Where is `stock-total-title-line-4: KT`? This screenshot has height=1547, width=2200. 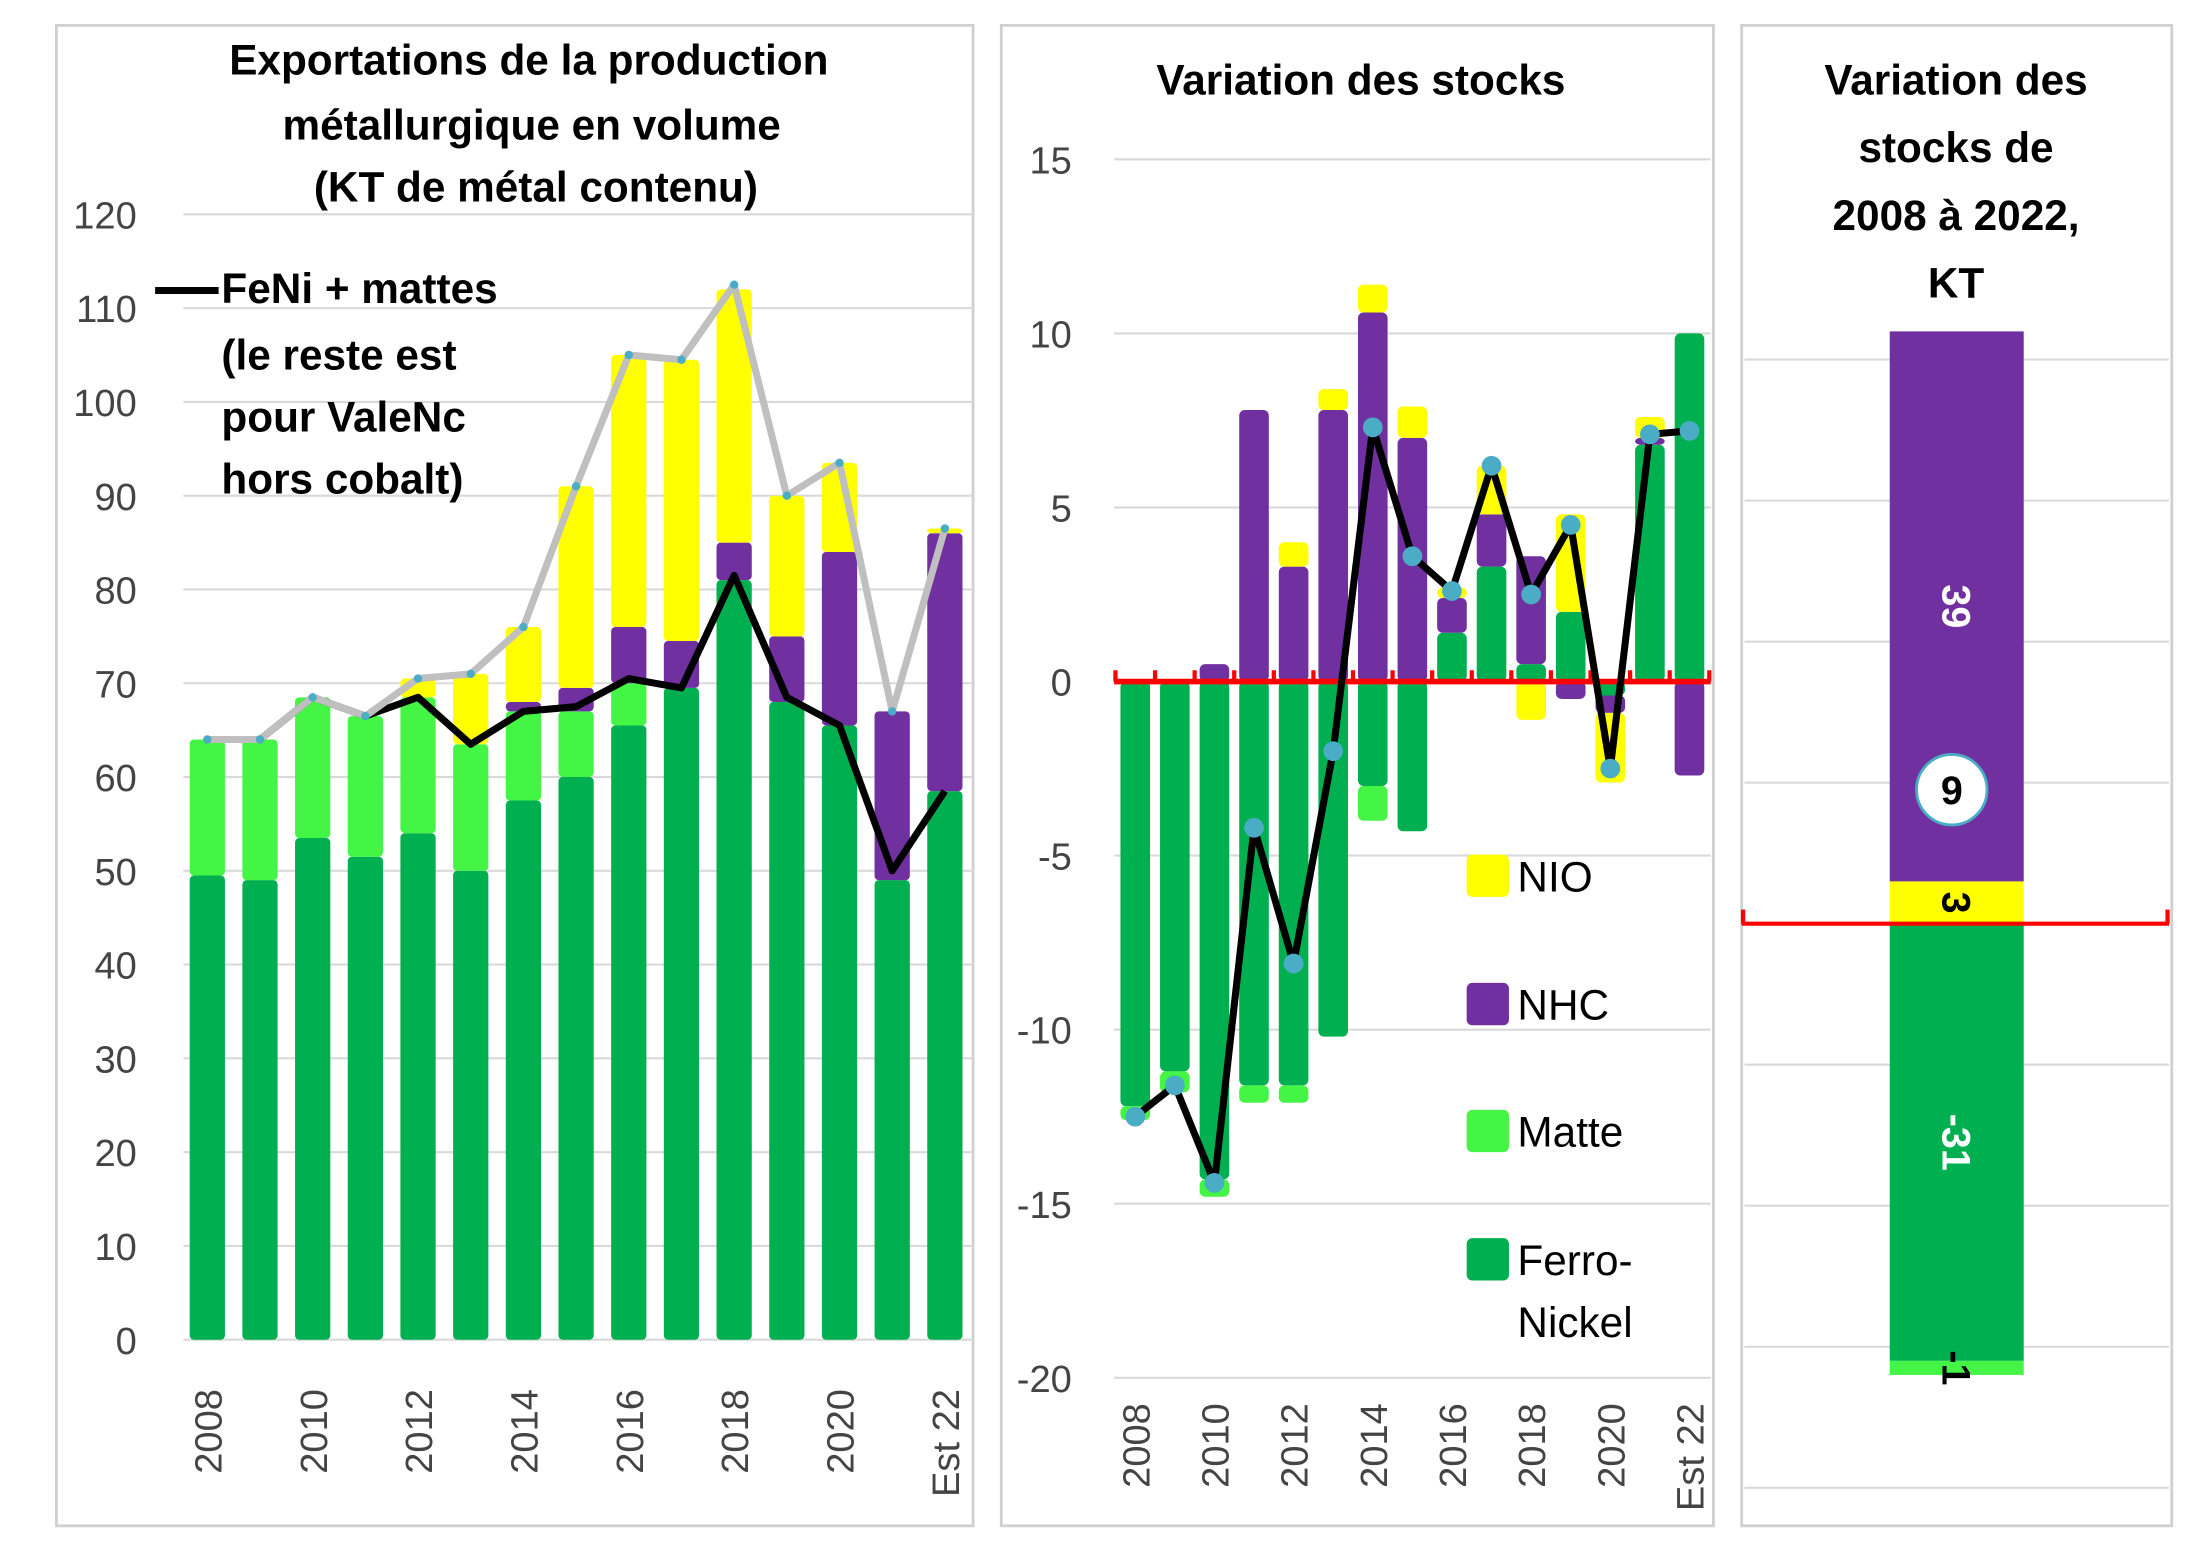
stock-total-title-line-4: KT is located at coordinates (1956, 283).